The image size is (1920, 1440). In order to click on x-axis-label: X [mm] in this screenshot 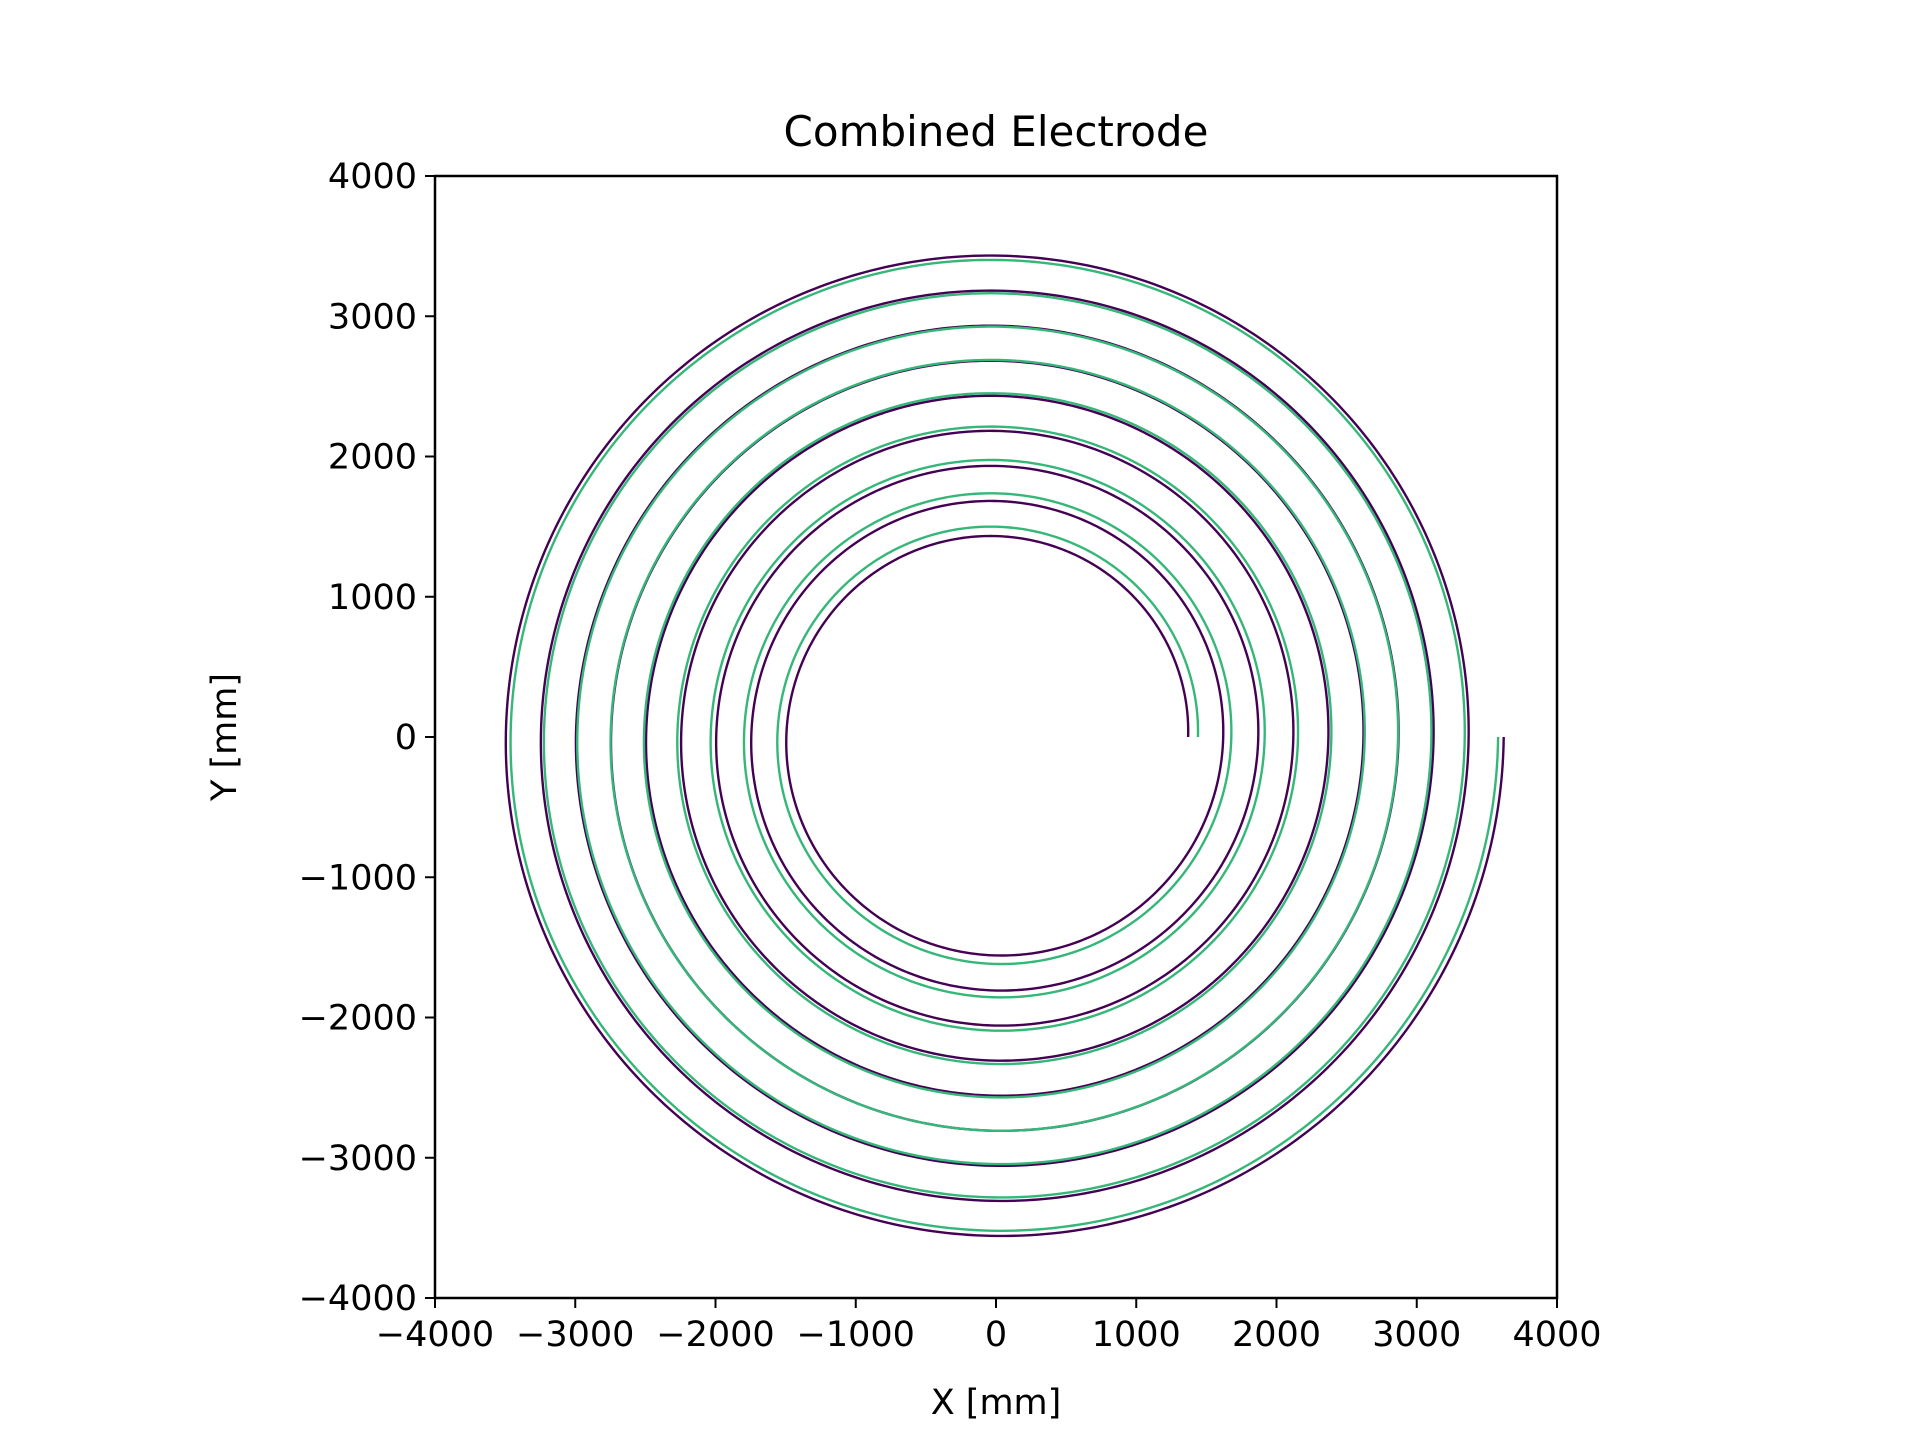, I will do `click(996, 1403)`.